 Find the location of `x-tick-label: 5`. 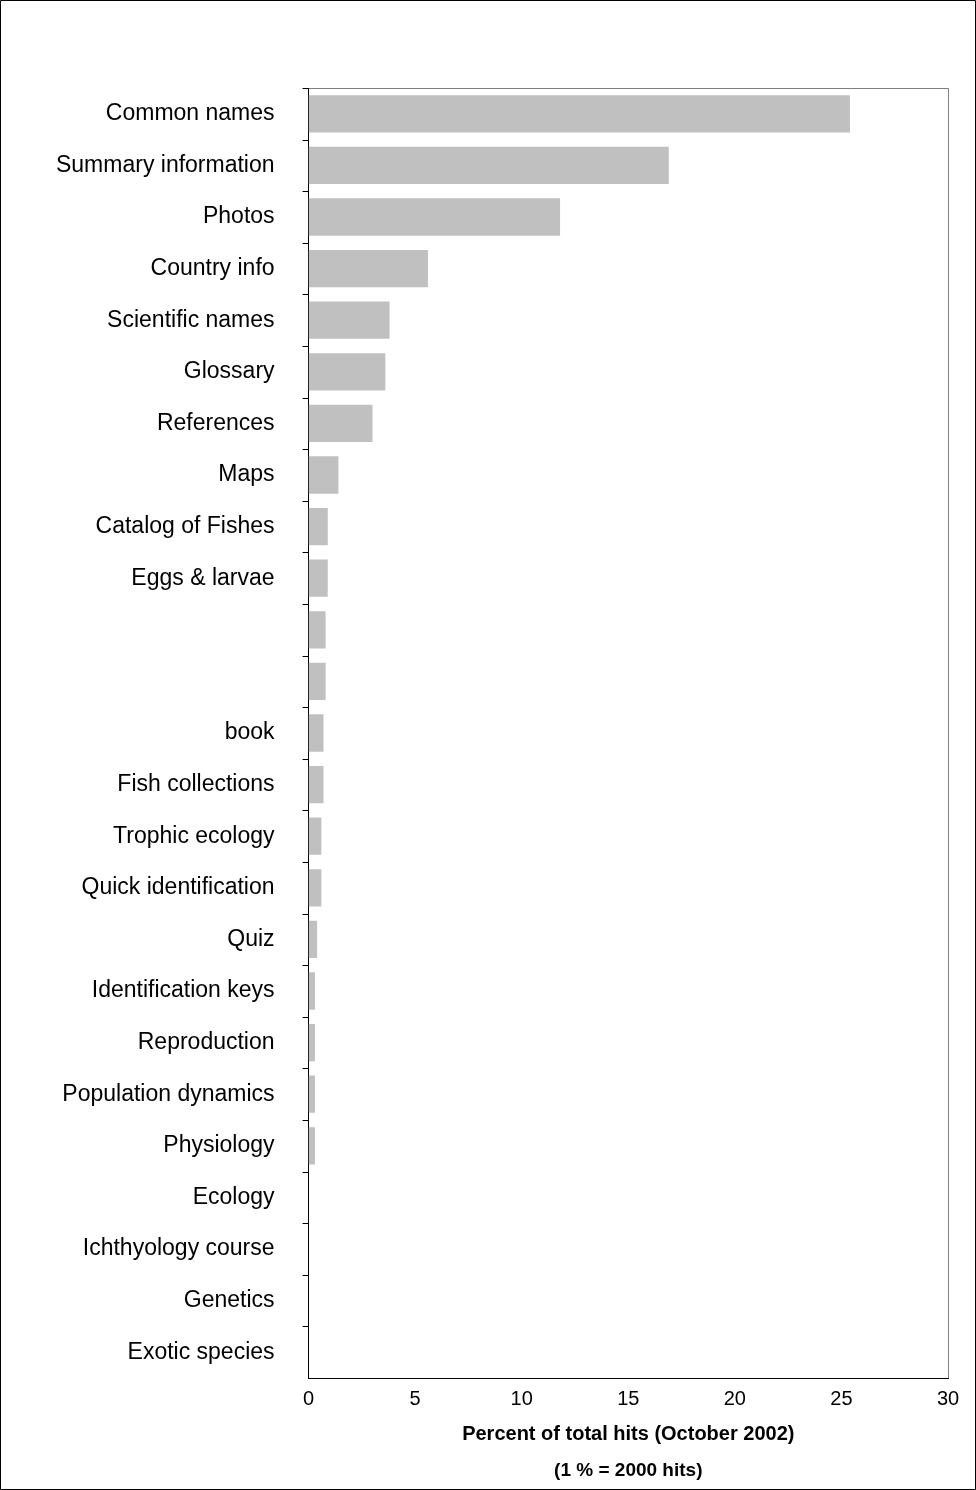

x-tick-label: 5 is located at coordinates (415, 1397).